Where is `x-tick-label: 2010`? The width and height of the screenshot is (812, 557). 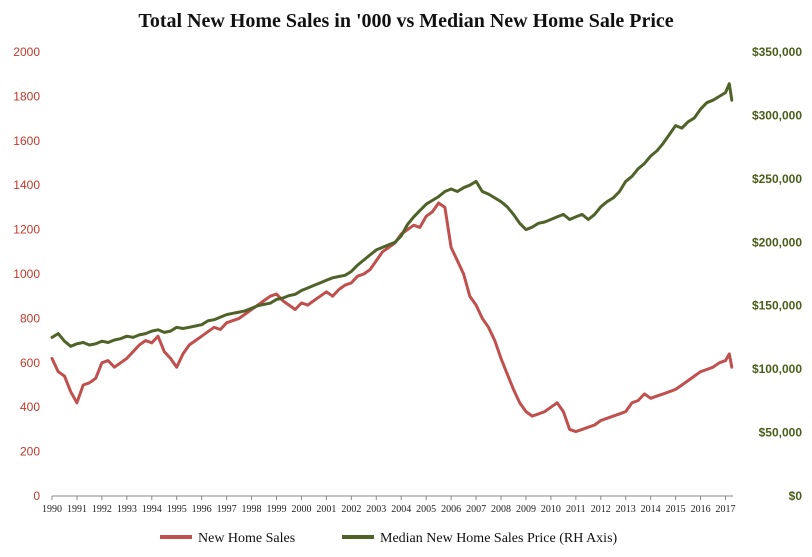
x-tick-label: 2010 is located at coordinates (551, 509).